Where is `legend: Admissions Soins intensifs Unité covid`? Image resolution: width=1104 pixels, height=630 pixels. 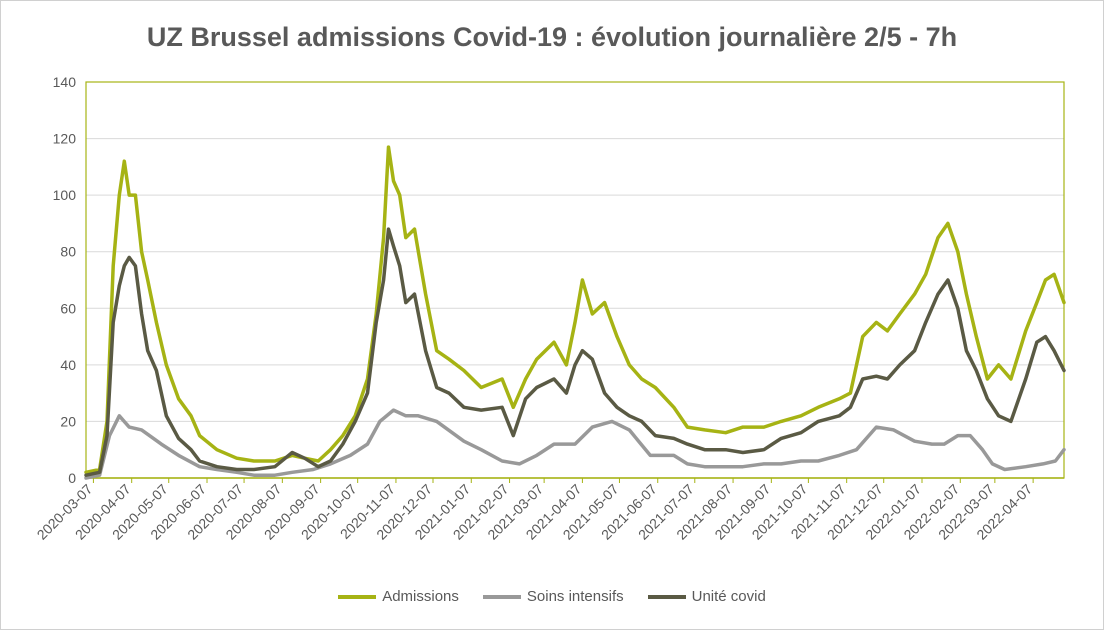
legend: Admissions Soins intensifs Unité covid is located at coordinates (552, 596).